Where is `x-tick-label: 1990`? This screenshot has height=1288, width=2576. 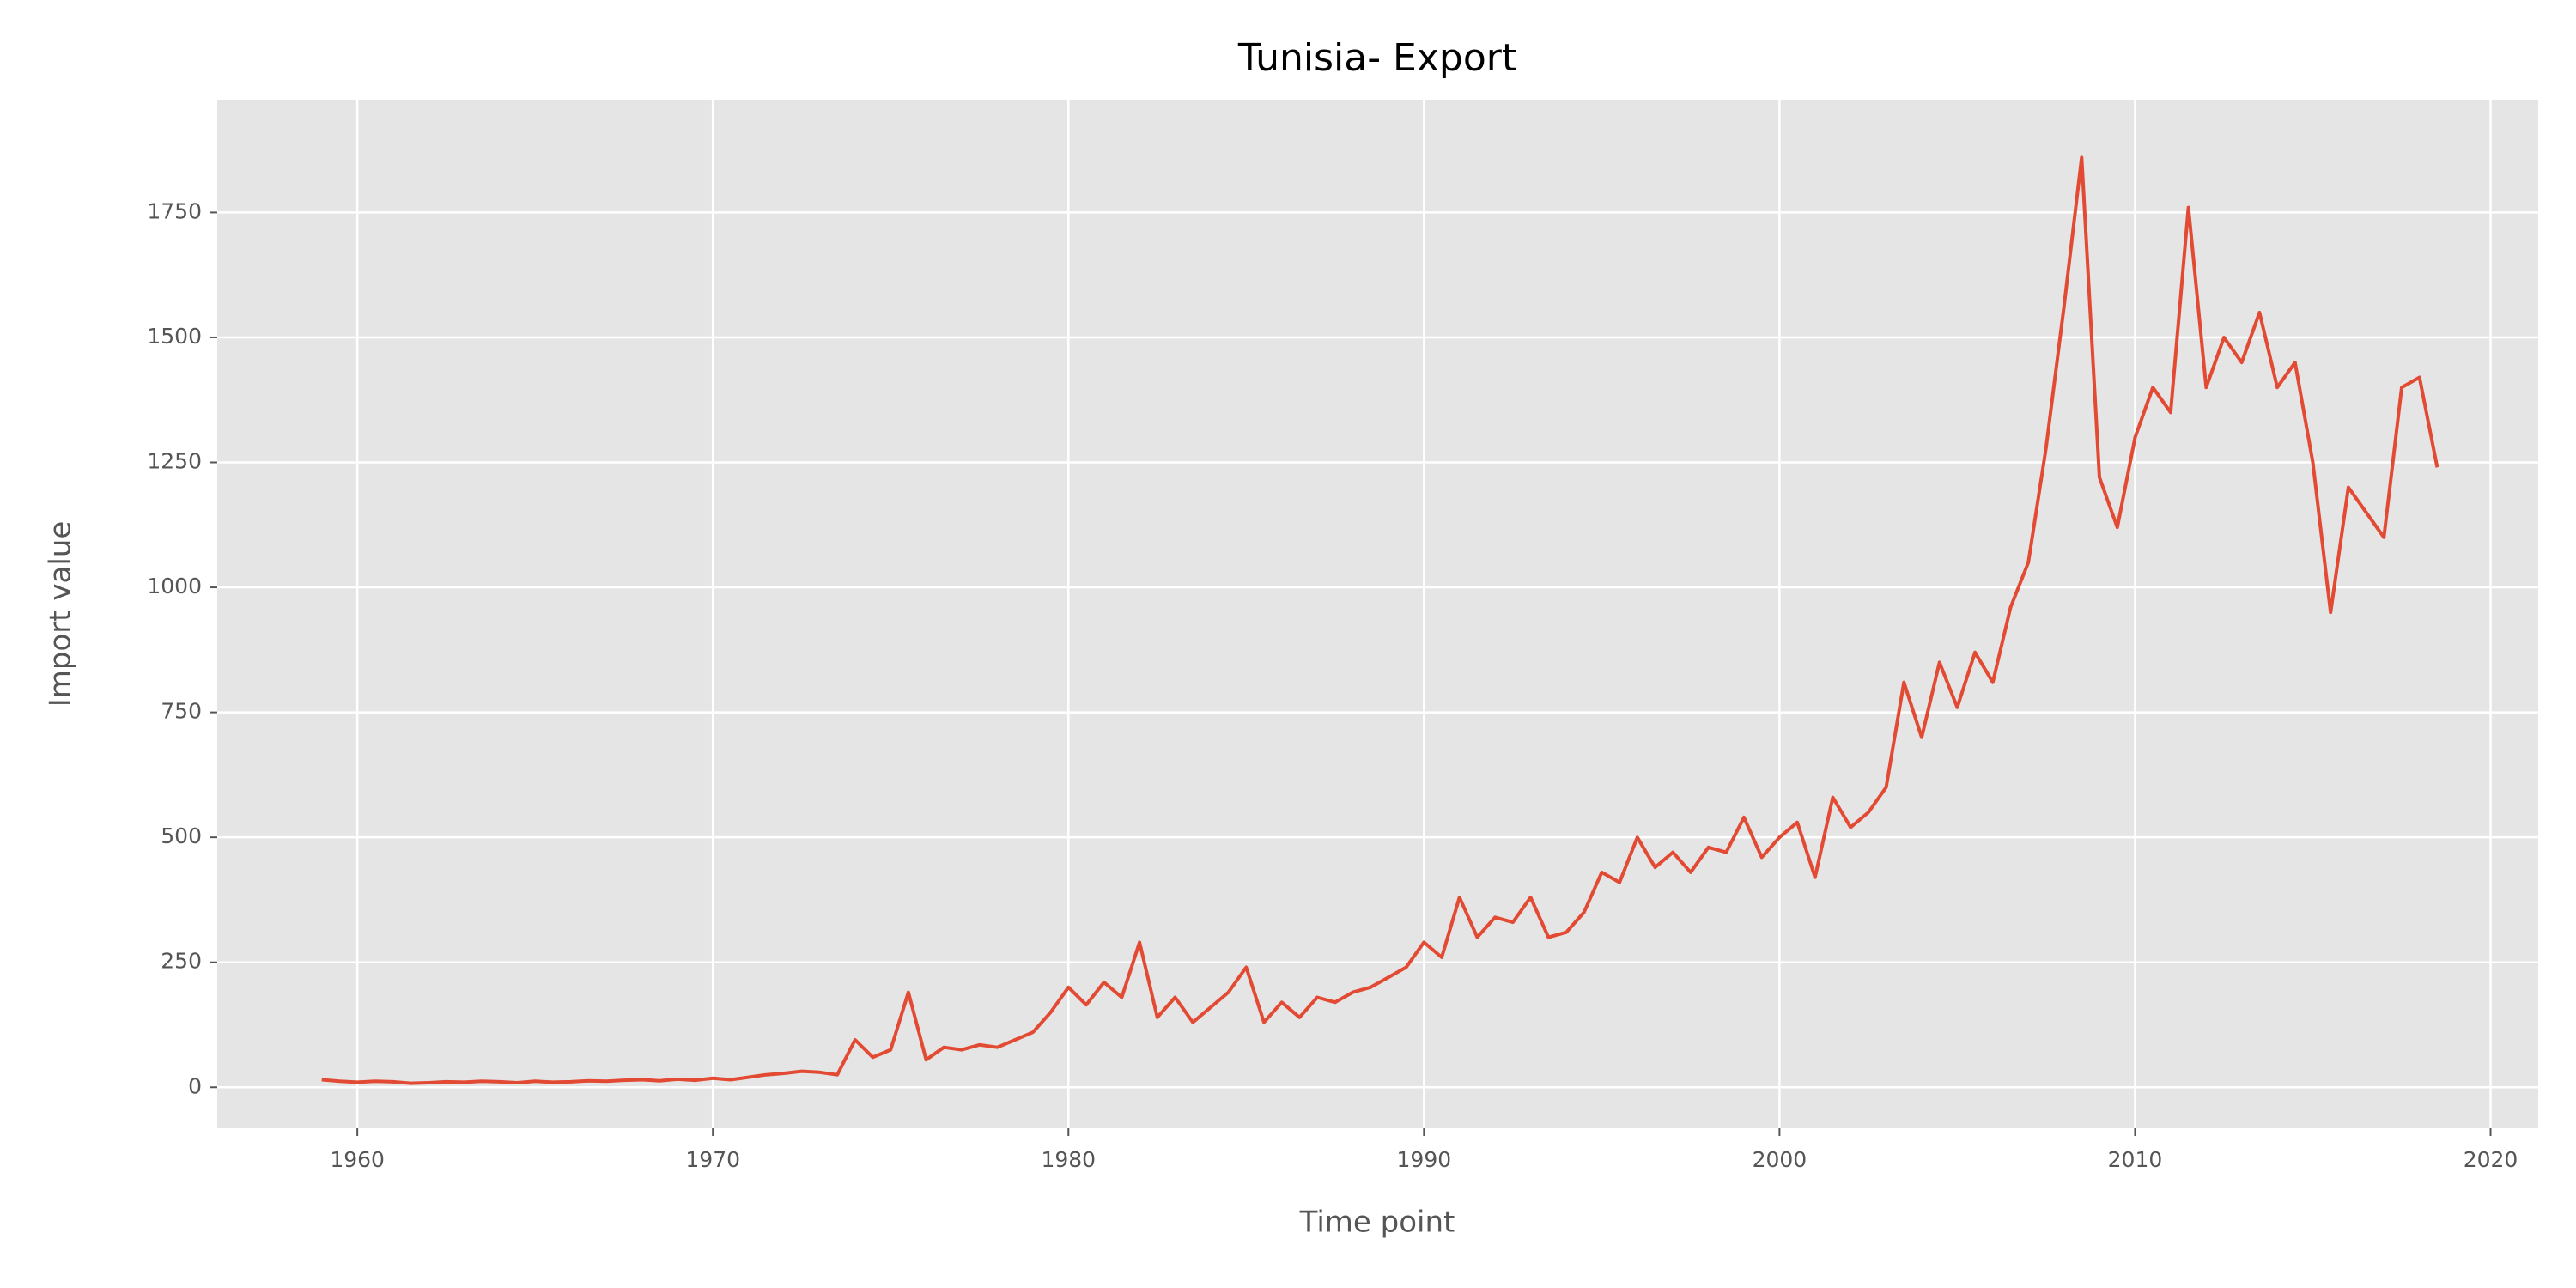
x-tick-label: 1990 is located at coordinates (1425, 1159).